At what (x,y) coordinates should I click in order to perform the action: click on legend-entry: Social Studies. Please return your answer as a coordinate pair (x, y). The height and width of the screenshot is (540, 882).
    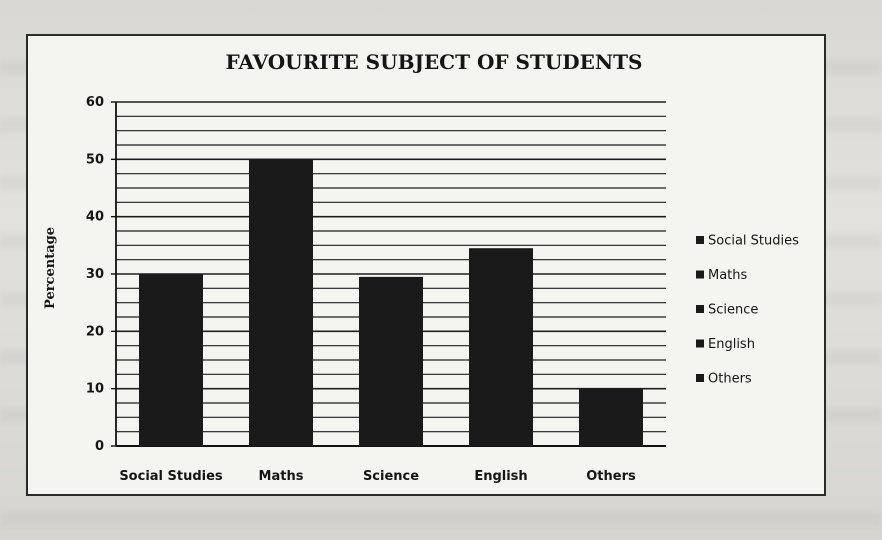
    Looking at the image, I should click on (753, 241).